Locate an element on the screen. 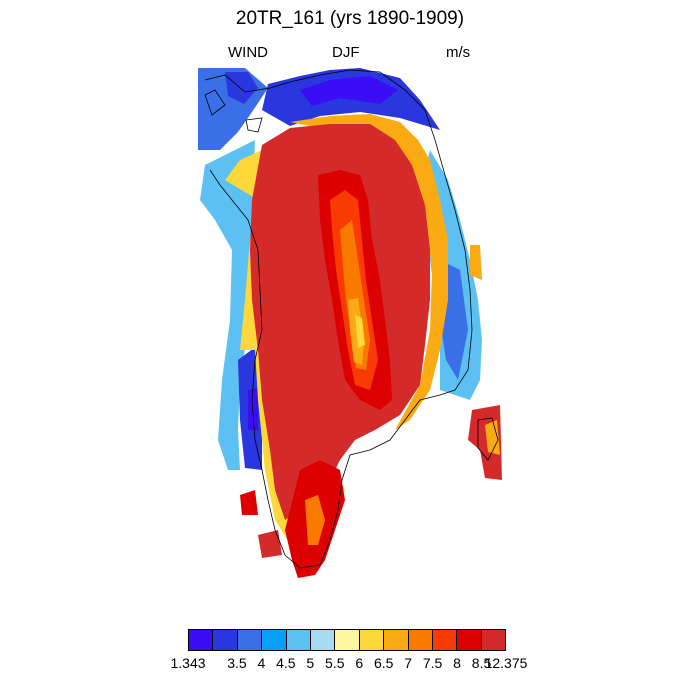  nw-darkblue-region is located at coordinates (241, 88).